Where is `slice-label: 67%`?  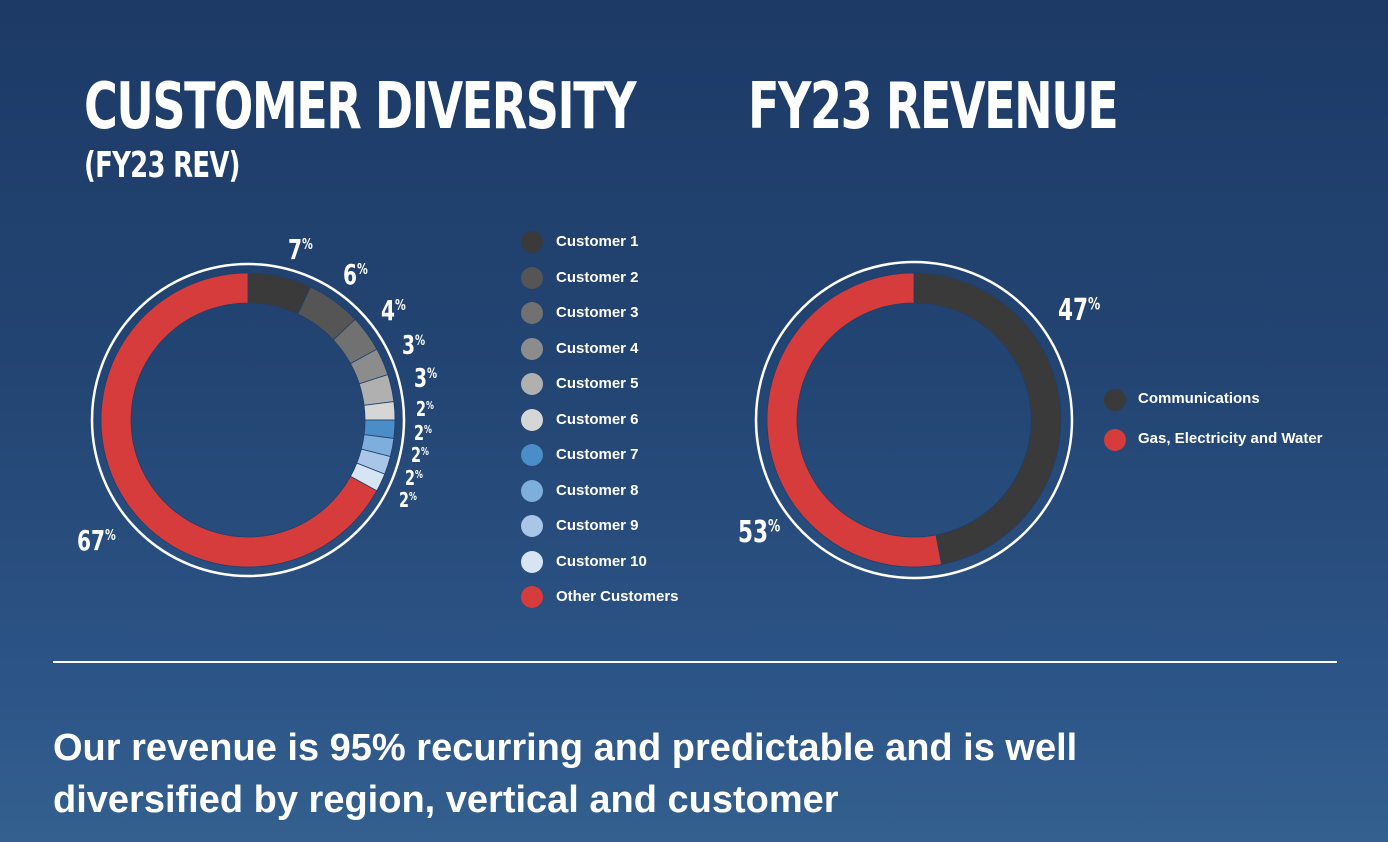
slice-label: 67% is located at coordinates (96, 540).